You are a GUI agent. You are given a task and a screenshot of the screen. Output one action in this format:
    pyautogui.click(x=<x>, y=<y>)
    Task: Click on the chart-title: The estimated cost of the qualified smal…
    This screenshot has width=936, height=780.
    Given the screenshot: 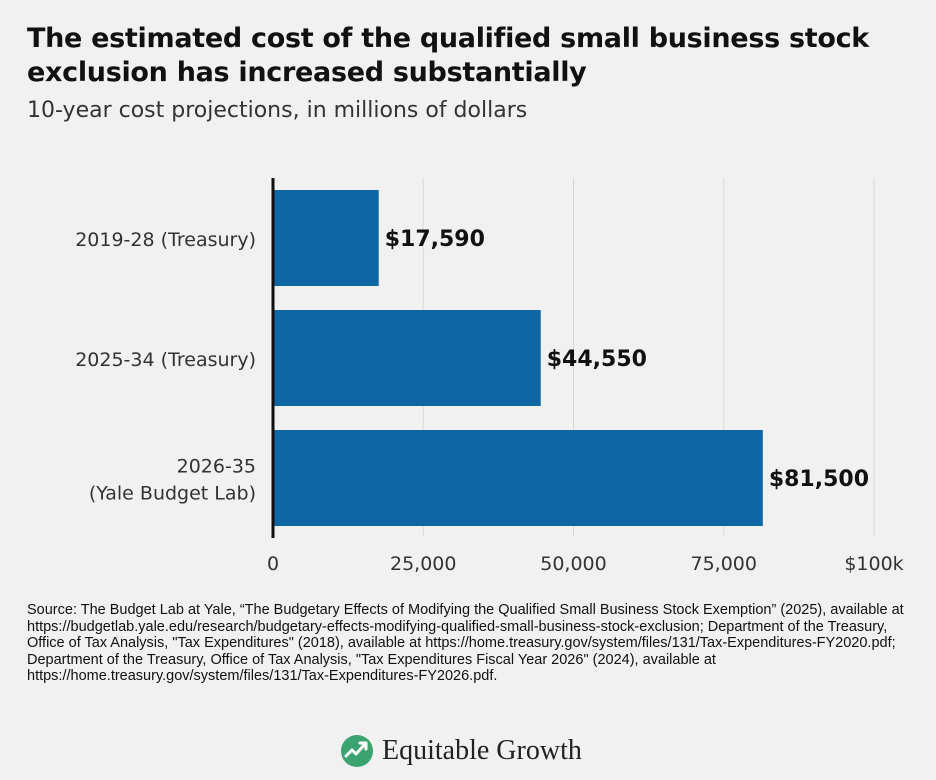 What is the action you would take?
    pyautogui.click(x=448, y=55)
    